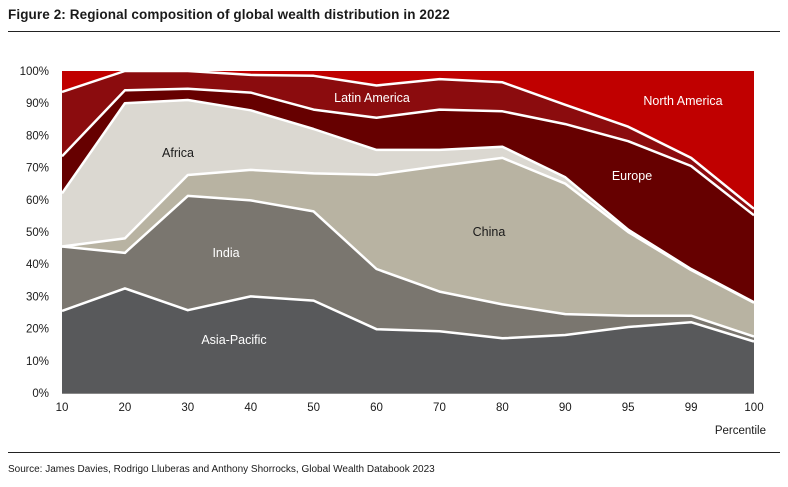 This screenshot has width=788, height=487. I want to click on y-tick-label: 10%, so click(37, 362).